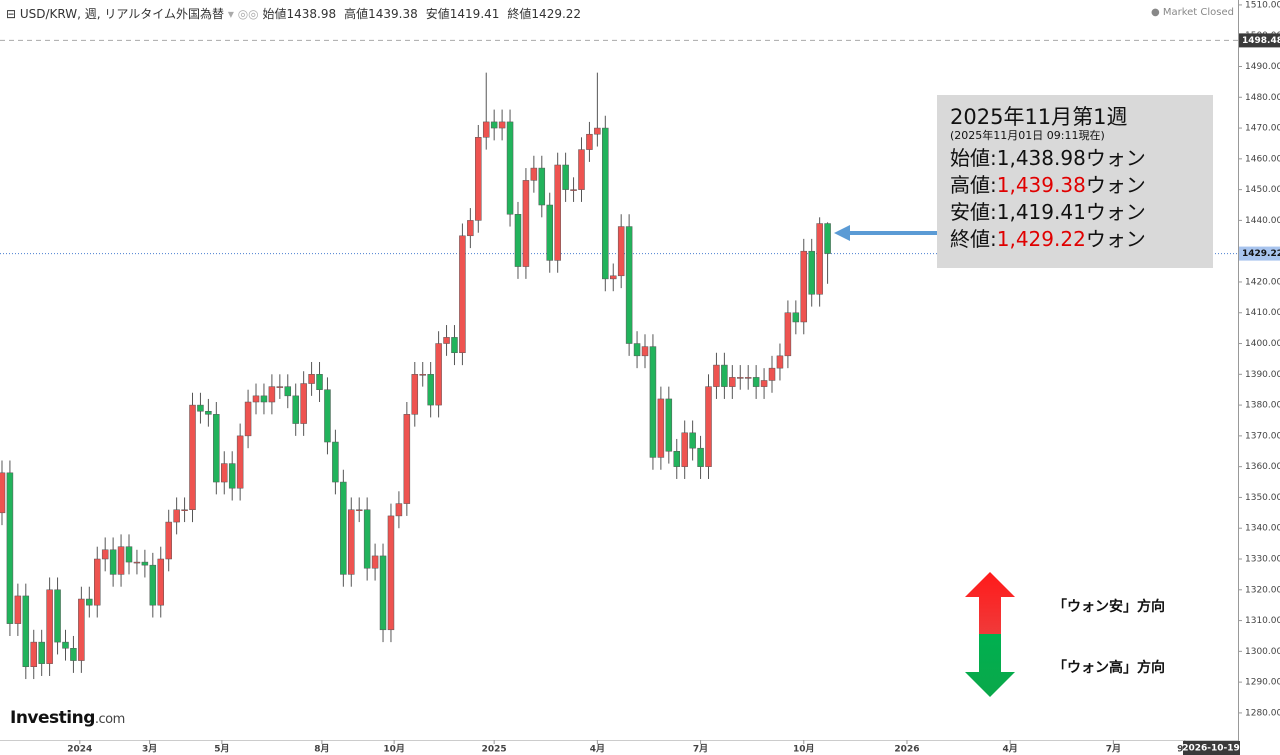  What do you see at coordinates (149, 749) in the screenshot?
I see `x-tick-label: 3月` at bounding box center [149, 749].